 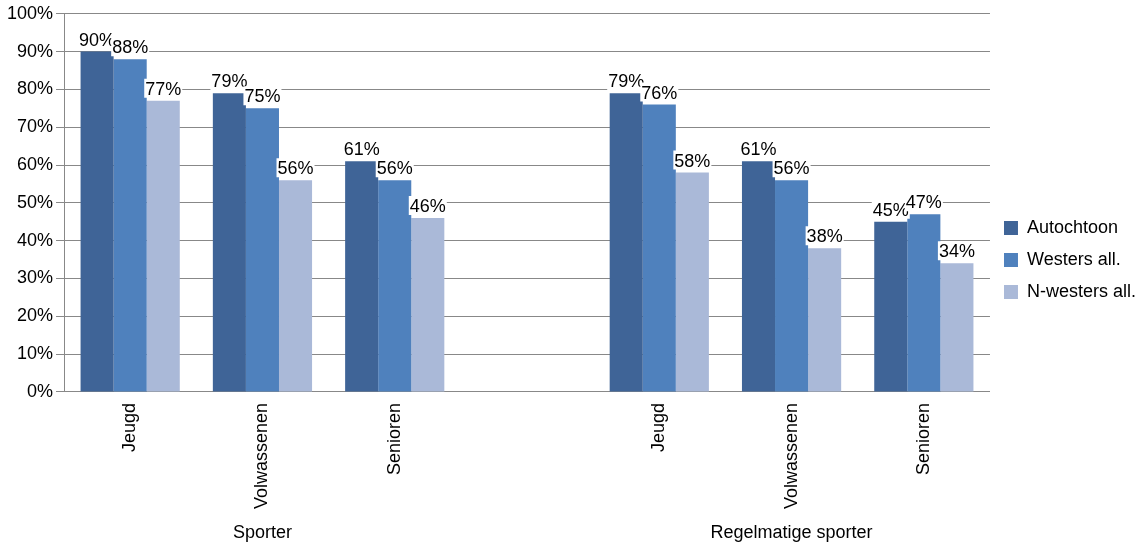 I want to click on y-tick-label: 100%, so click(x=30, y=12).